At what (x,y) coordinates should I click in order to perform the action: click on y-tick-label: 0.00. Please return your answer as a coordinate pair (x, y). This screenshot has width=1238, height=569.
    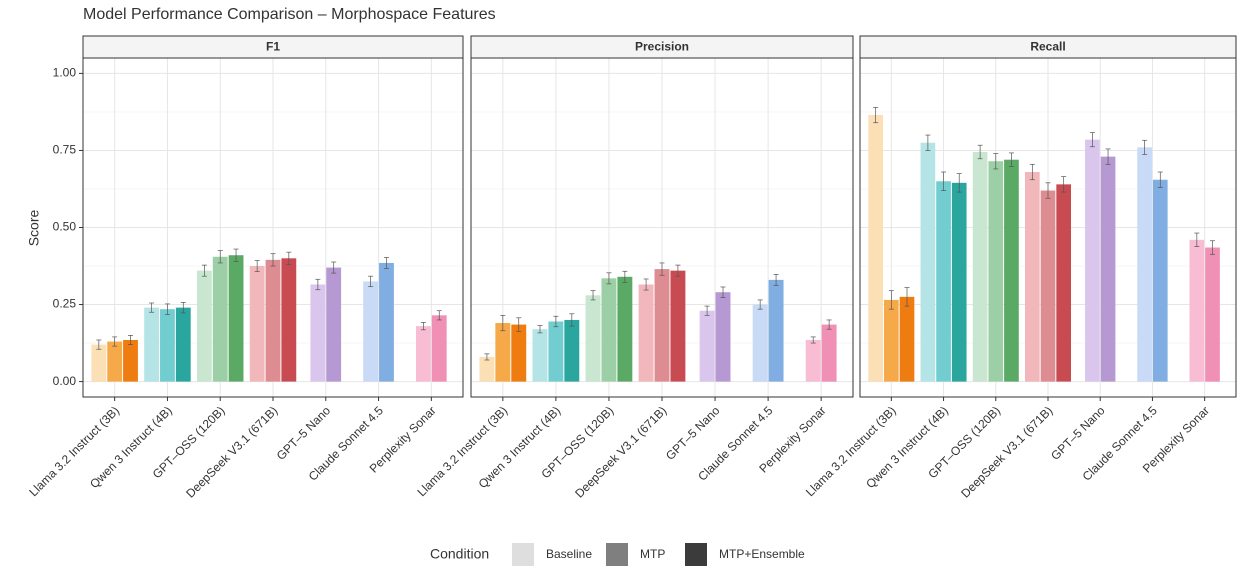
    Looking at the image, I should click on (65, 381).